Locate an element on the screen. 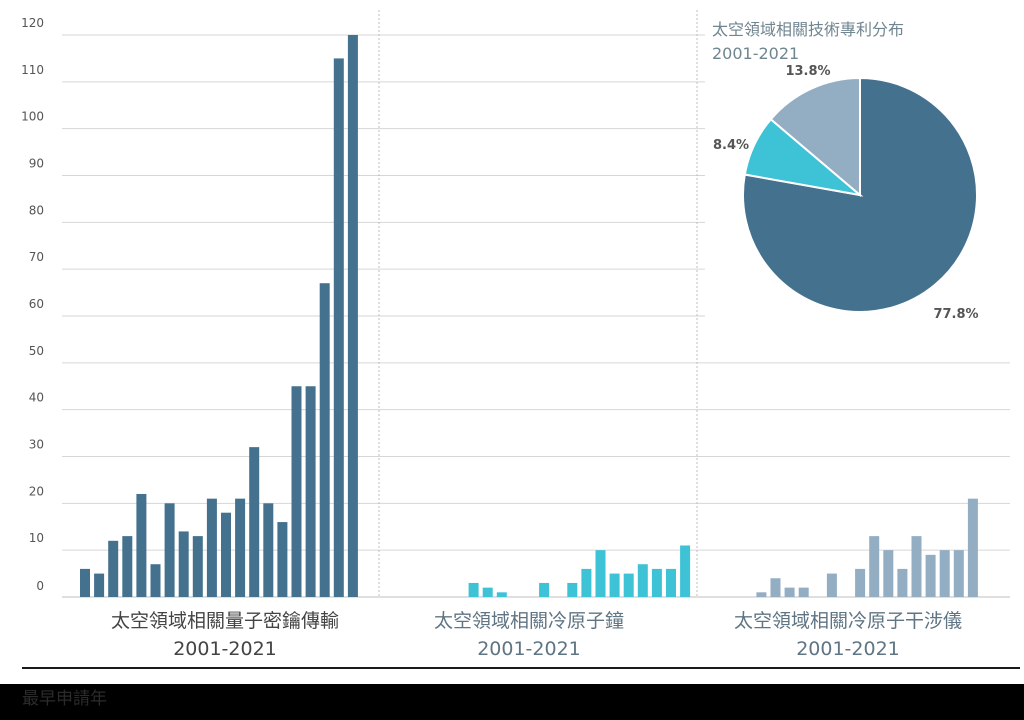  y-tick-label: 80 is located at coordinates (36, 210).